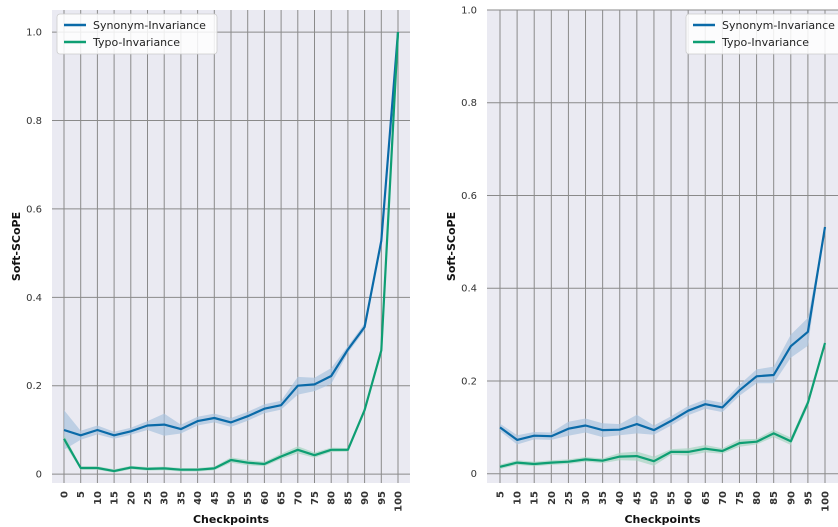  What do you see at coordinates (663, 405) in the screenshot?
I see `typo-series-line` at bounding box center [663, 405].